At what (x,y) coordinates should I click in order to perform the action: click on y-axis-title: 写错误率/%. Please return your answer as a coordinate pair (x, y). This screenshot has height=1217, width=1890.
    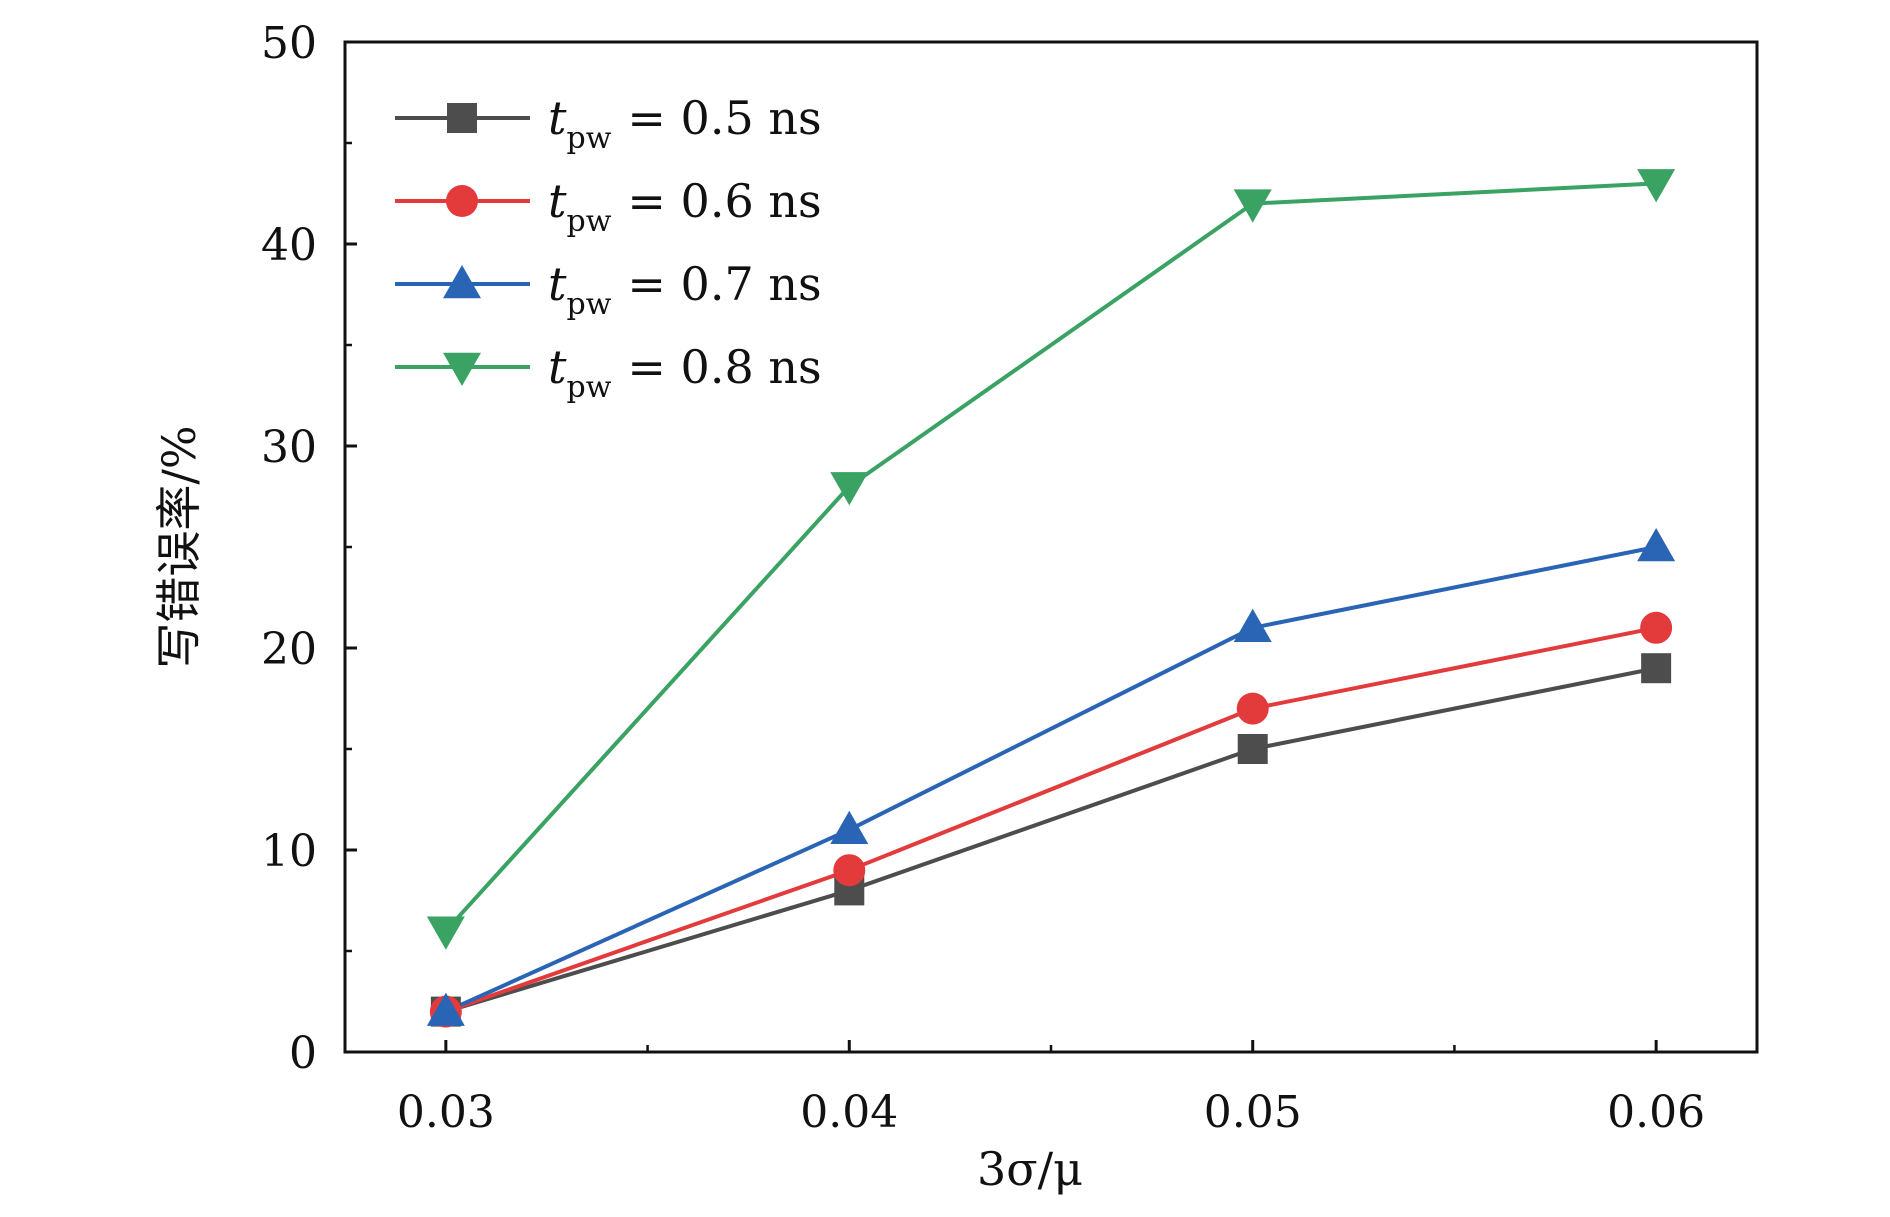
    Looking at the image, I should click on (179, 546).